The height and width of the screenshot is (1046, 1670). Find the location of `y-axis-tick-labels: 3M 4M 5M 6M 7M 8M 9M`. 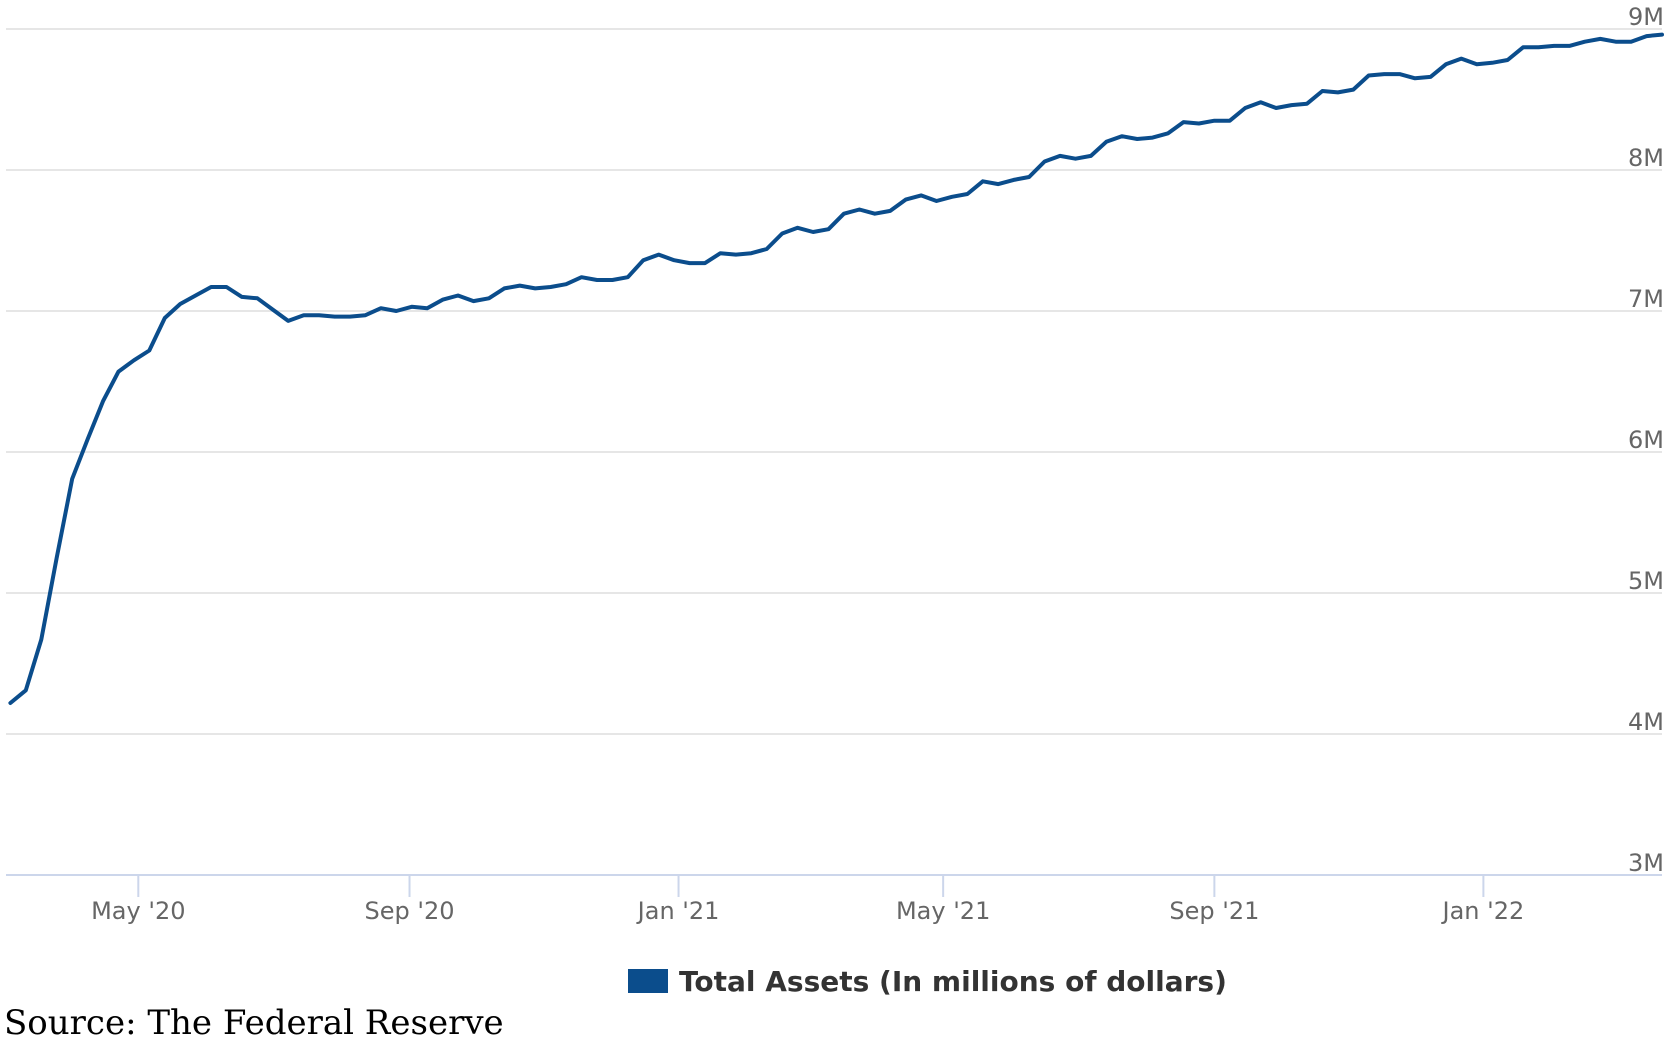

y-axis-tick-labels: 3M 4M 5M 6M 7M 8M 9M is located at coordinates (1646, 440).